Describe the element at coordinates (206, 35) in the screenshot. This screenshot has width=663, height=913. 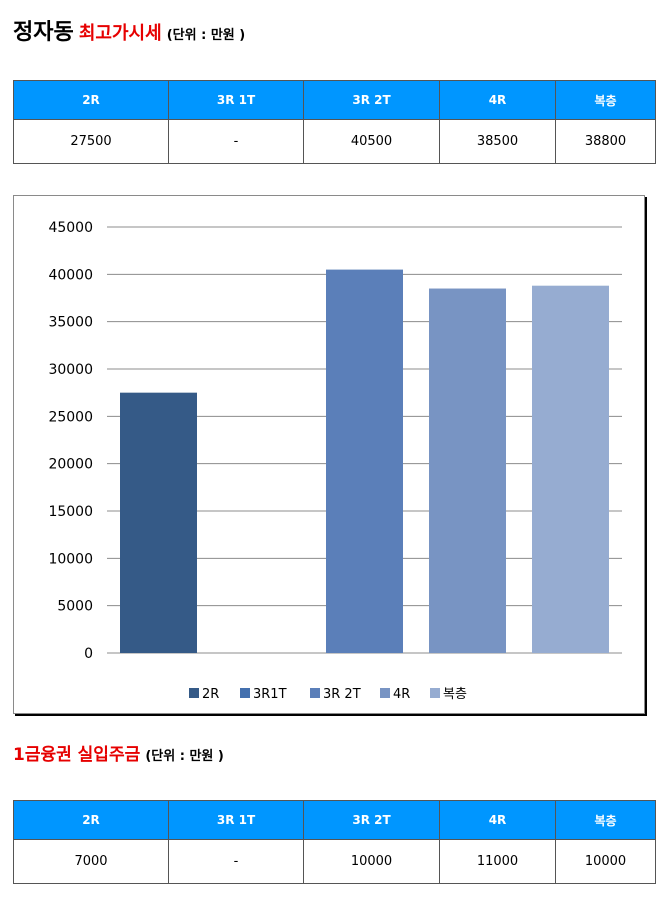
I see `section1-unit: (단위 : 만원 )` at that location.